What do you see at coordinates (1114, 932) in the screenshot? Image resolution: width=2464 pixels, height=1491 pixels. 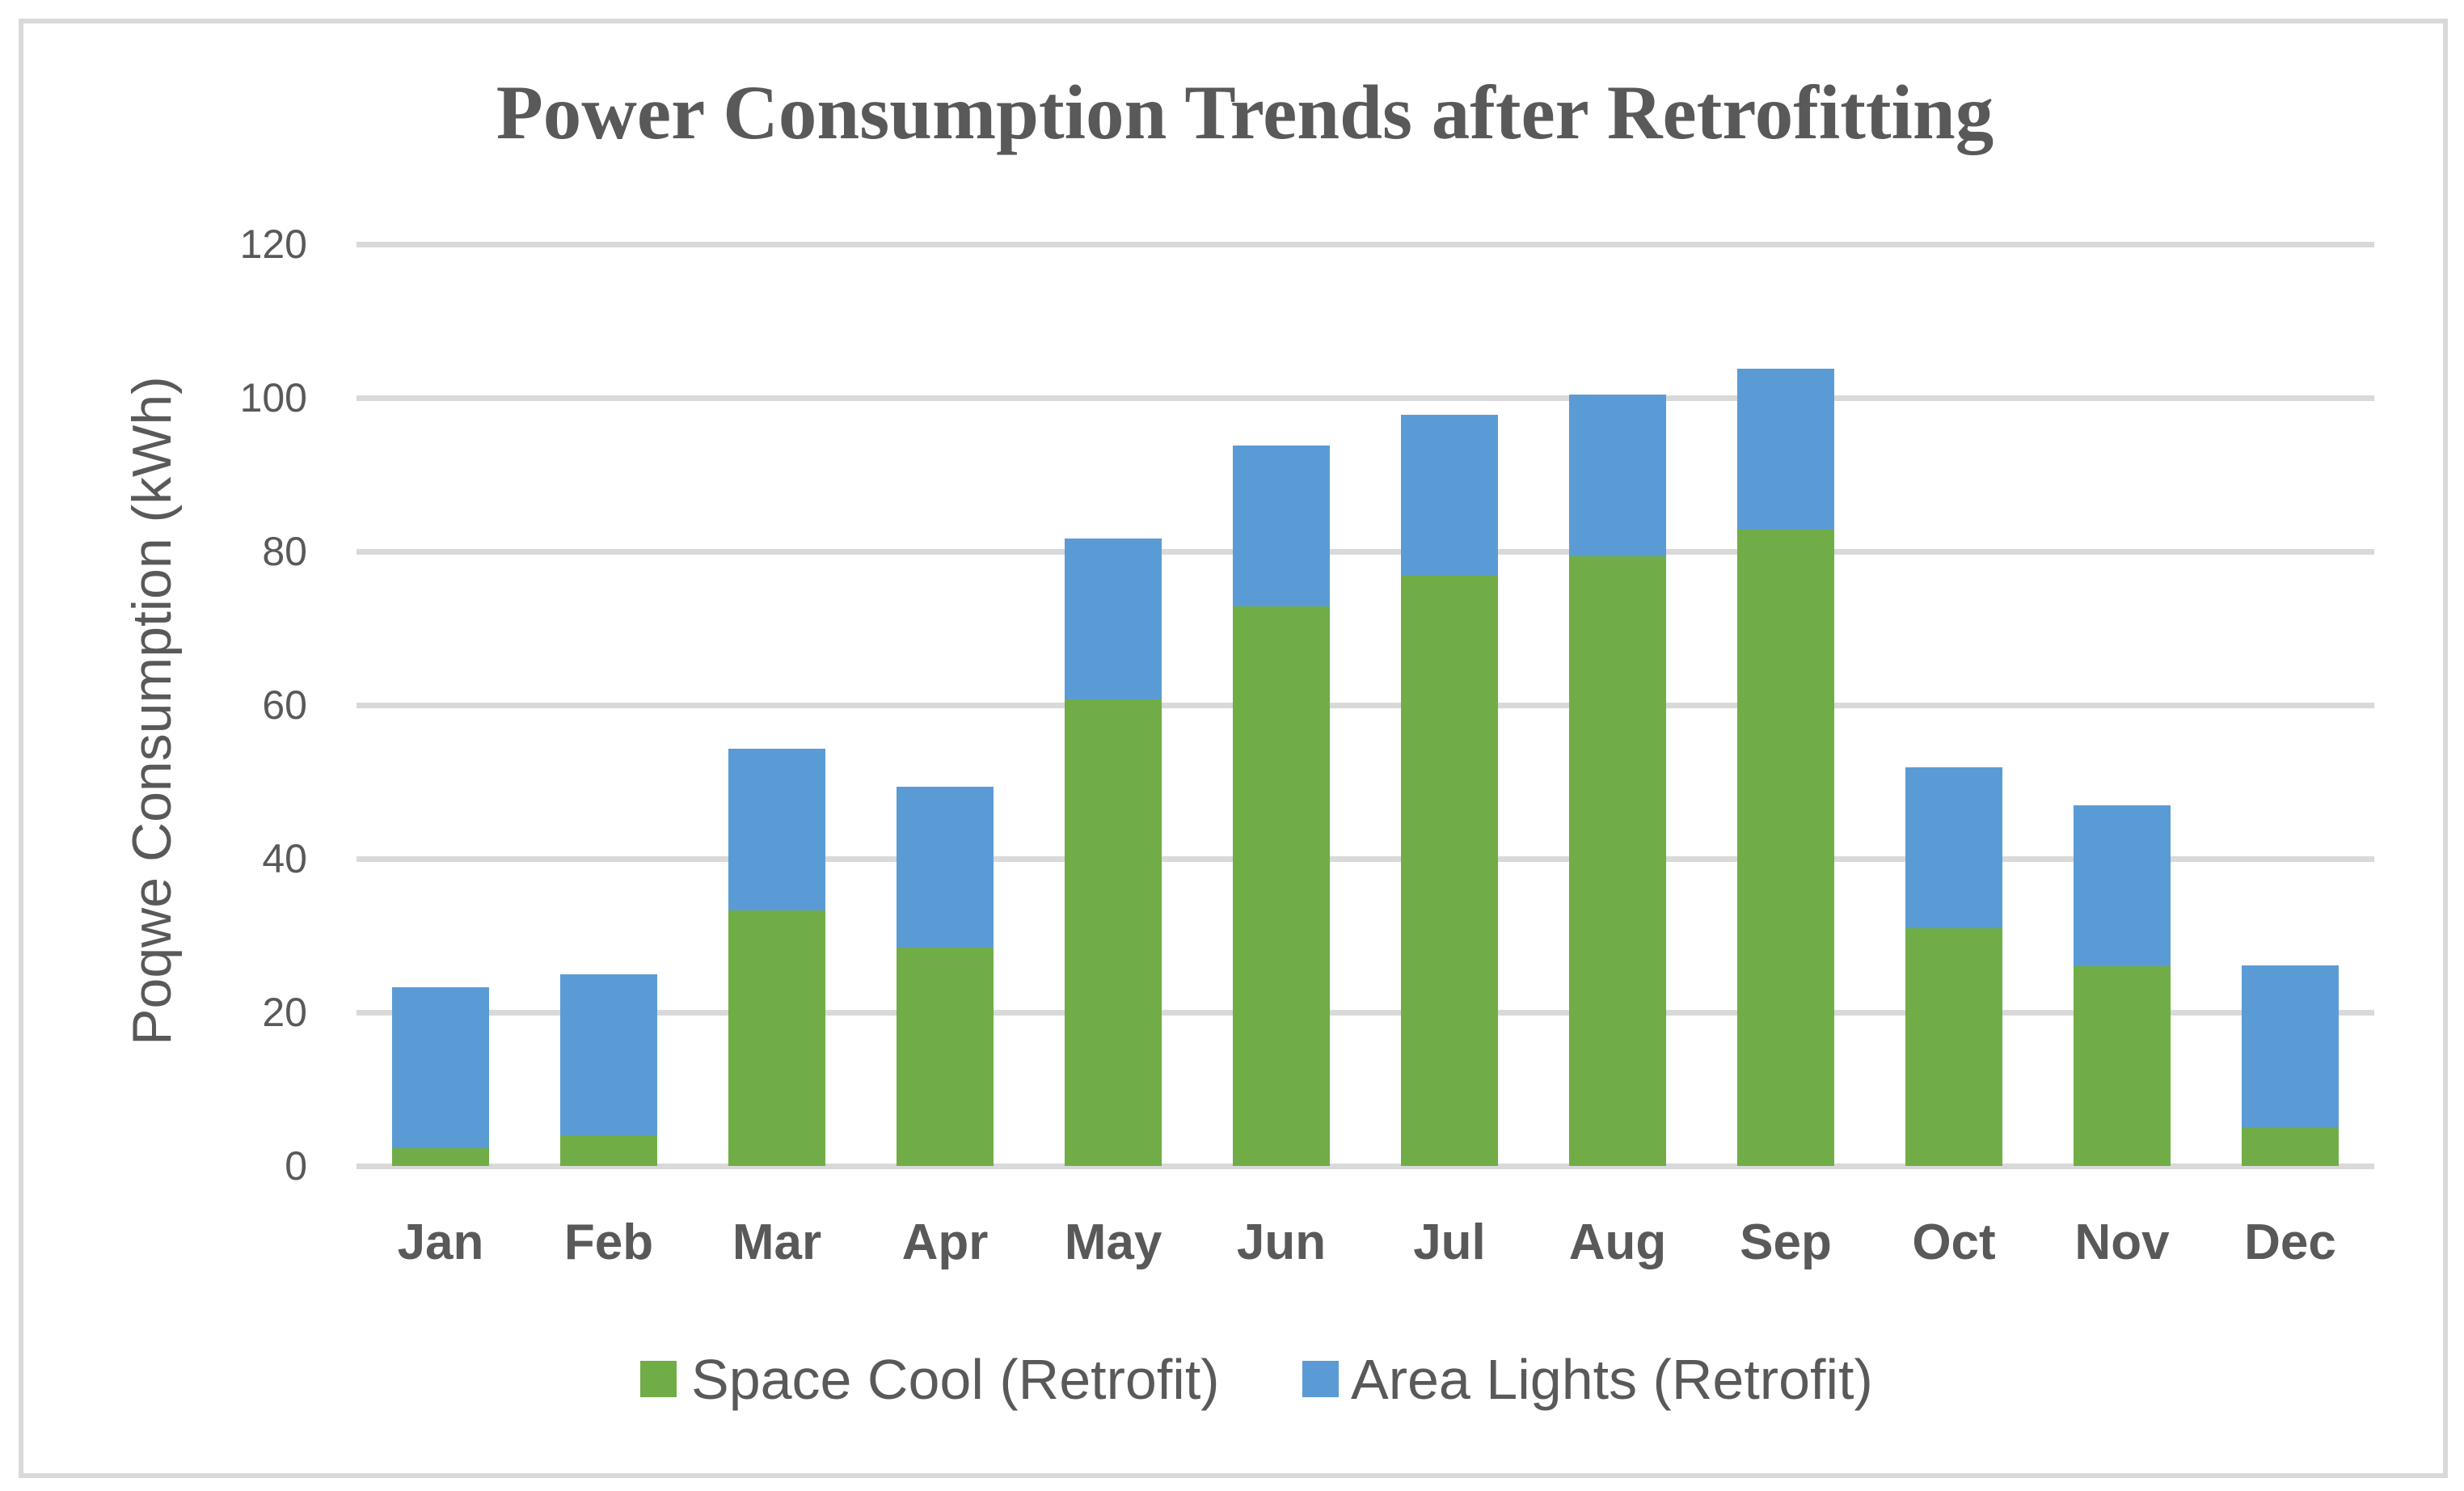 I see `bar-may-space-cool-retrofit-` at bounding box center [1114, 932].